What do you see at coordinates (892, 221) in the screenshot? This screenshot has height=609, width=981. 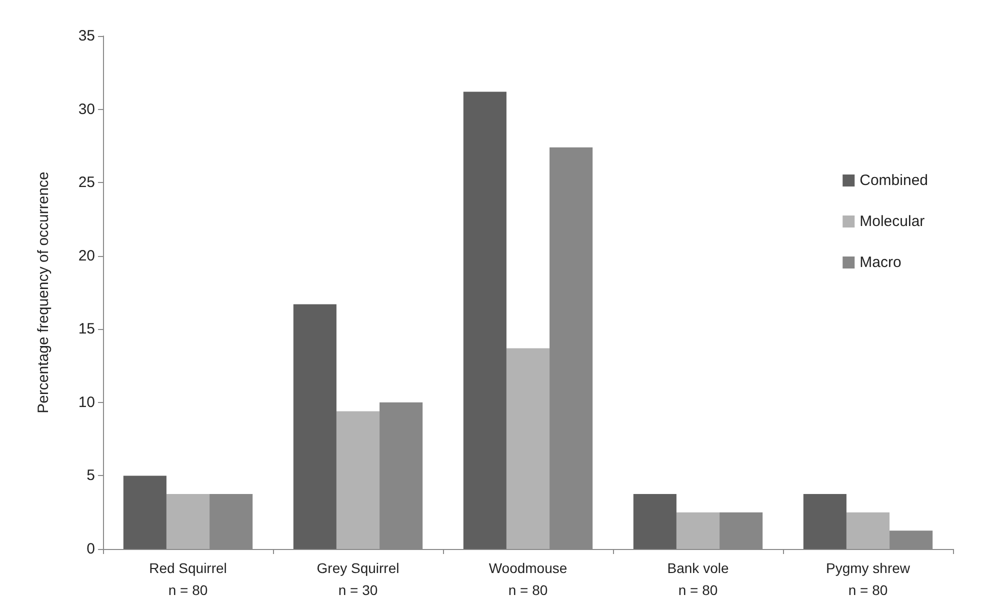 I see `legend-label: Molecular` at bounding box center [892, 221].